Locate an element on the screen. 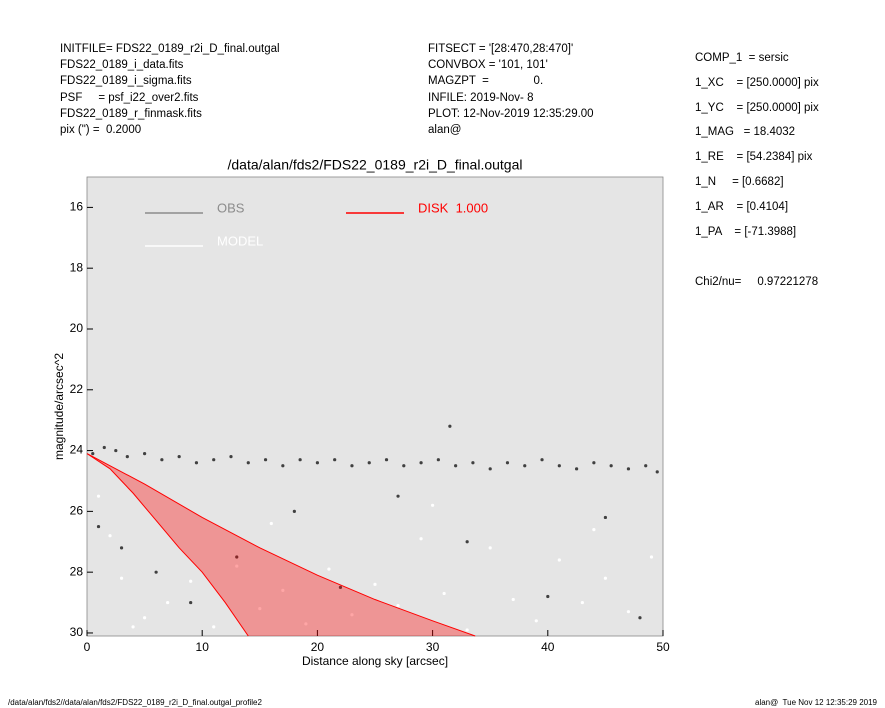 This screenshot has height=708, width=885. x-tick-label: 40 is located at coordinates (548, 647).